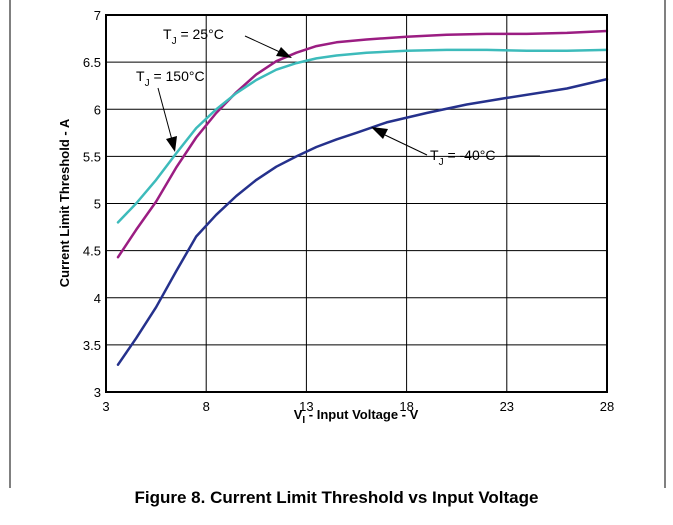 This screenshot has height=525, width=673. What do you see at coordinates (171, 144) in the screenshot?
I see `annotation-150c-arrowhead` at bounding box center [171, 144].